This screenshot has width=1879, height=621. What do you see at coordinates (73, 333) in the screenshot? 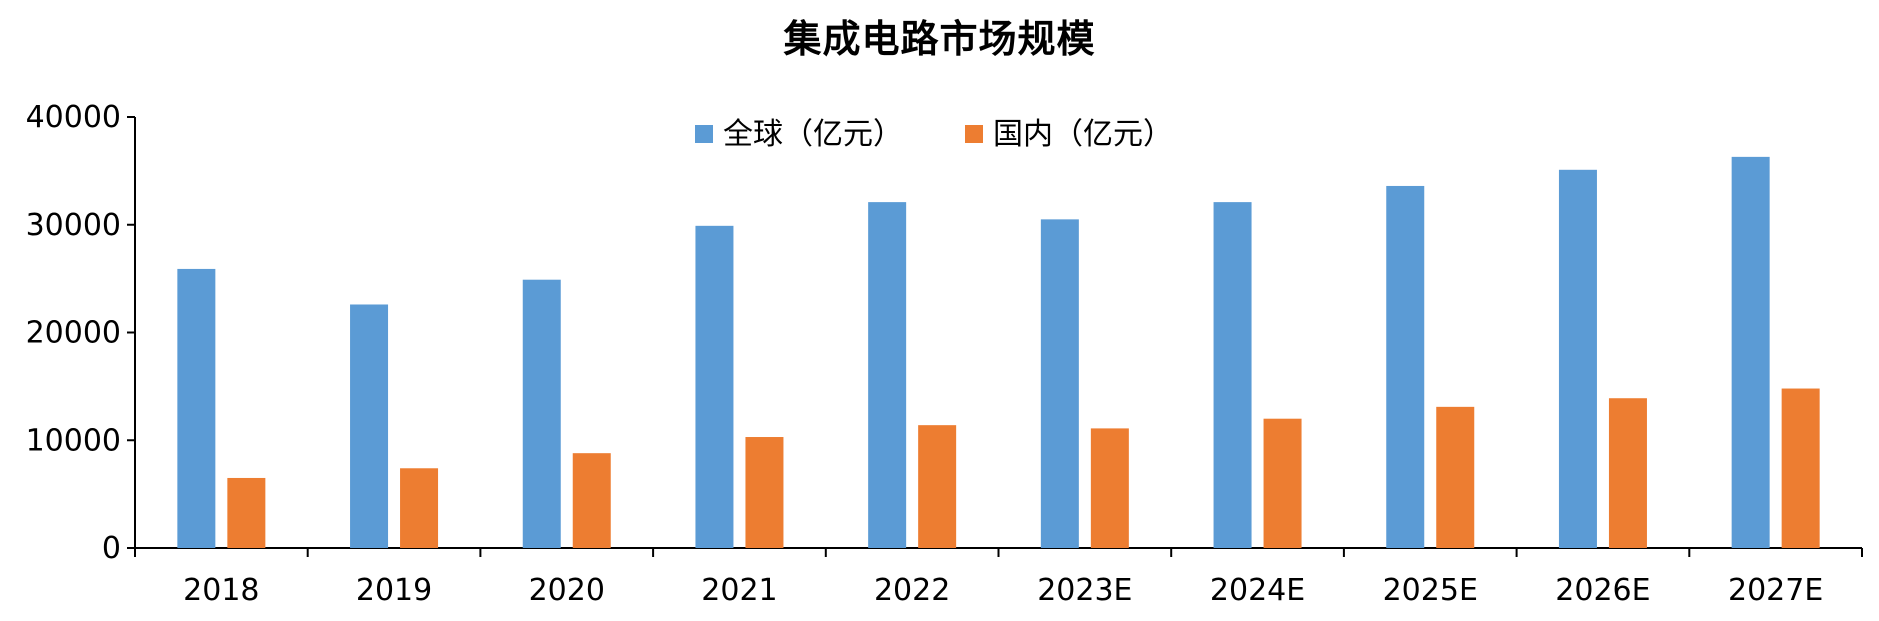
I see `y-tick-label: 20000` at bounding box center [73, 333].